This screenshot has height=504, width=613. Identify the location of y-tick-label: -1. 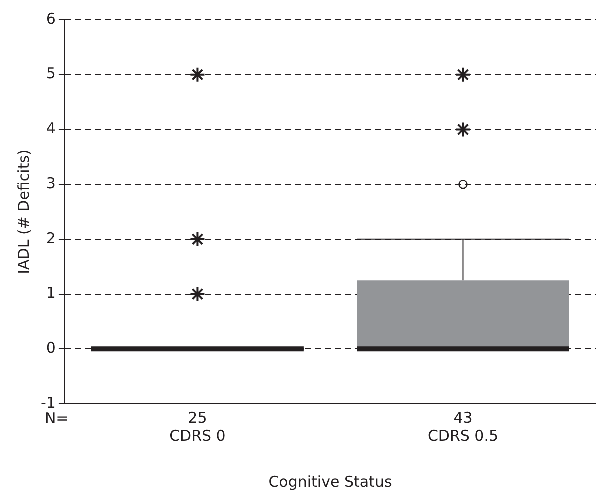
(48, 403).